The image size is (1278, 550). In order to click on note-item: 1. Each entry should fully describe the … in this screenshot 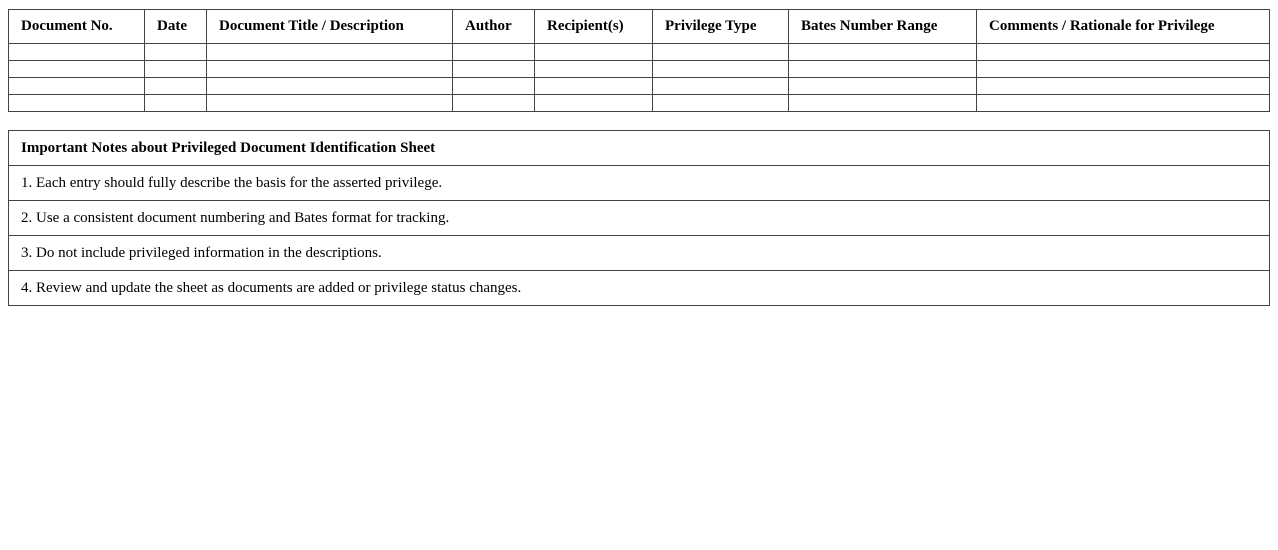, I will do `click(639, 183)`.